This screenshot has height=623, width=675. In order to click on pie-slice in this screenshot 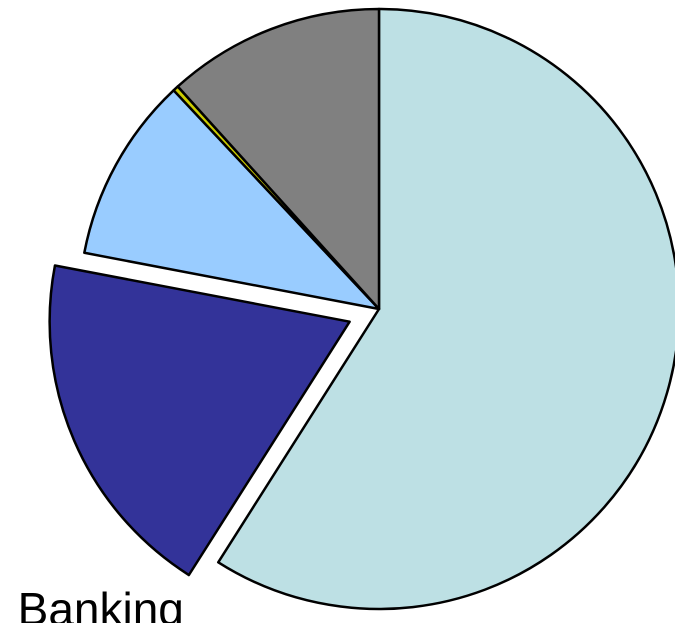, I will do `click(278, 159)`.